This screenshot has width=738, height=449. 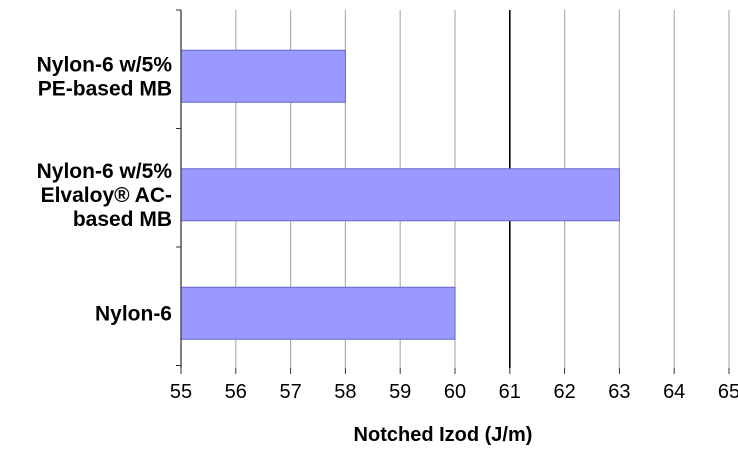 I want to click on category-label-1-line-1: Elvaloy® AC-, so click(x=106, y=195).